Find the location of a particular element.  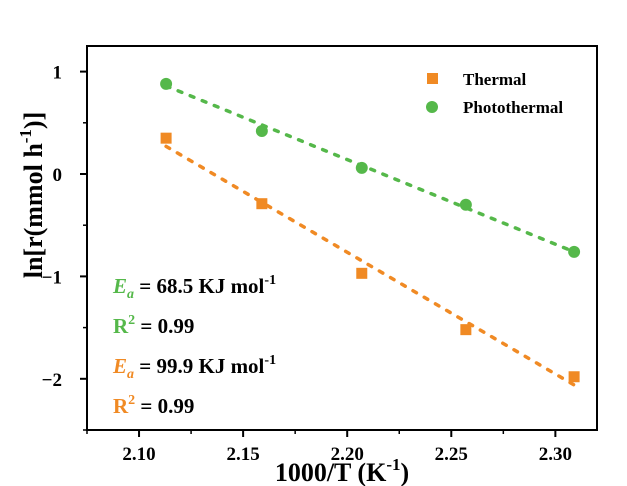

legend-photothermal-label: Photothermal is located at coordinates (513, 107).